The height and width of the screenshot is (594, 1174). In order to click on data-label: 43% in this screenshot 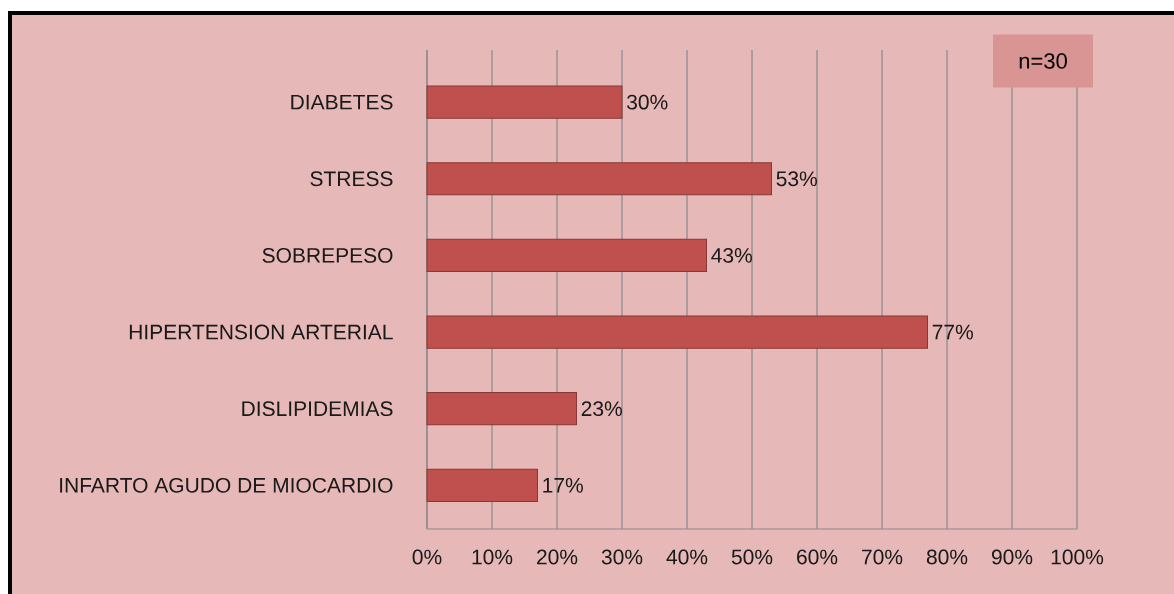, I will do `click(731, 255)`.